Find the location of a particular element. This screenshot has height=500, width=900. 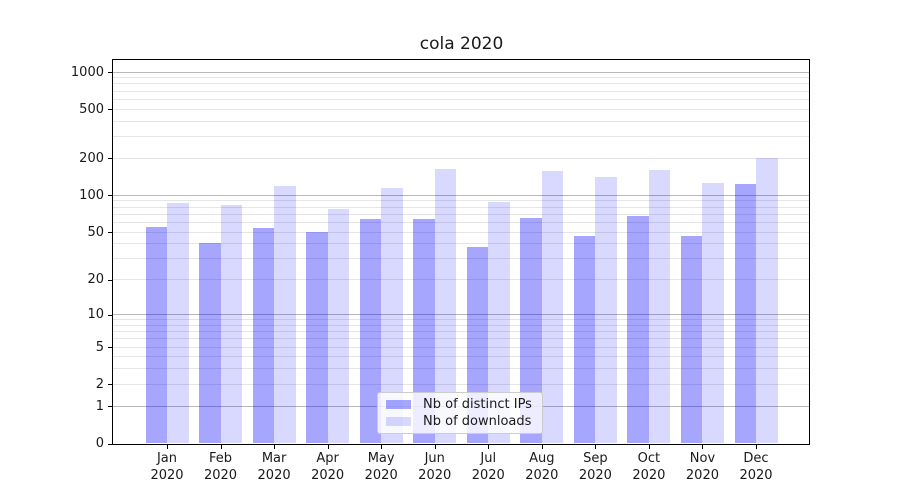

x-tick-month-apr: Apr is located at coordinates (327, 458).